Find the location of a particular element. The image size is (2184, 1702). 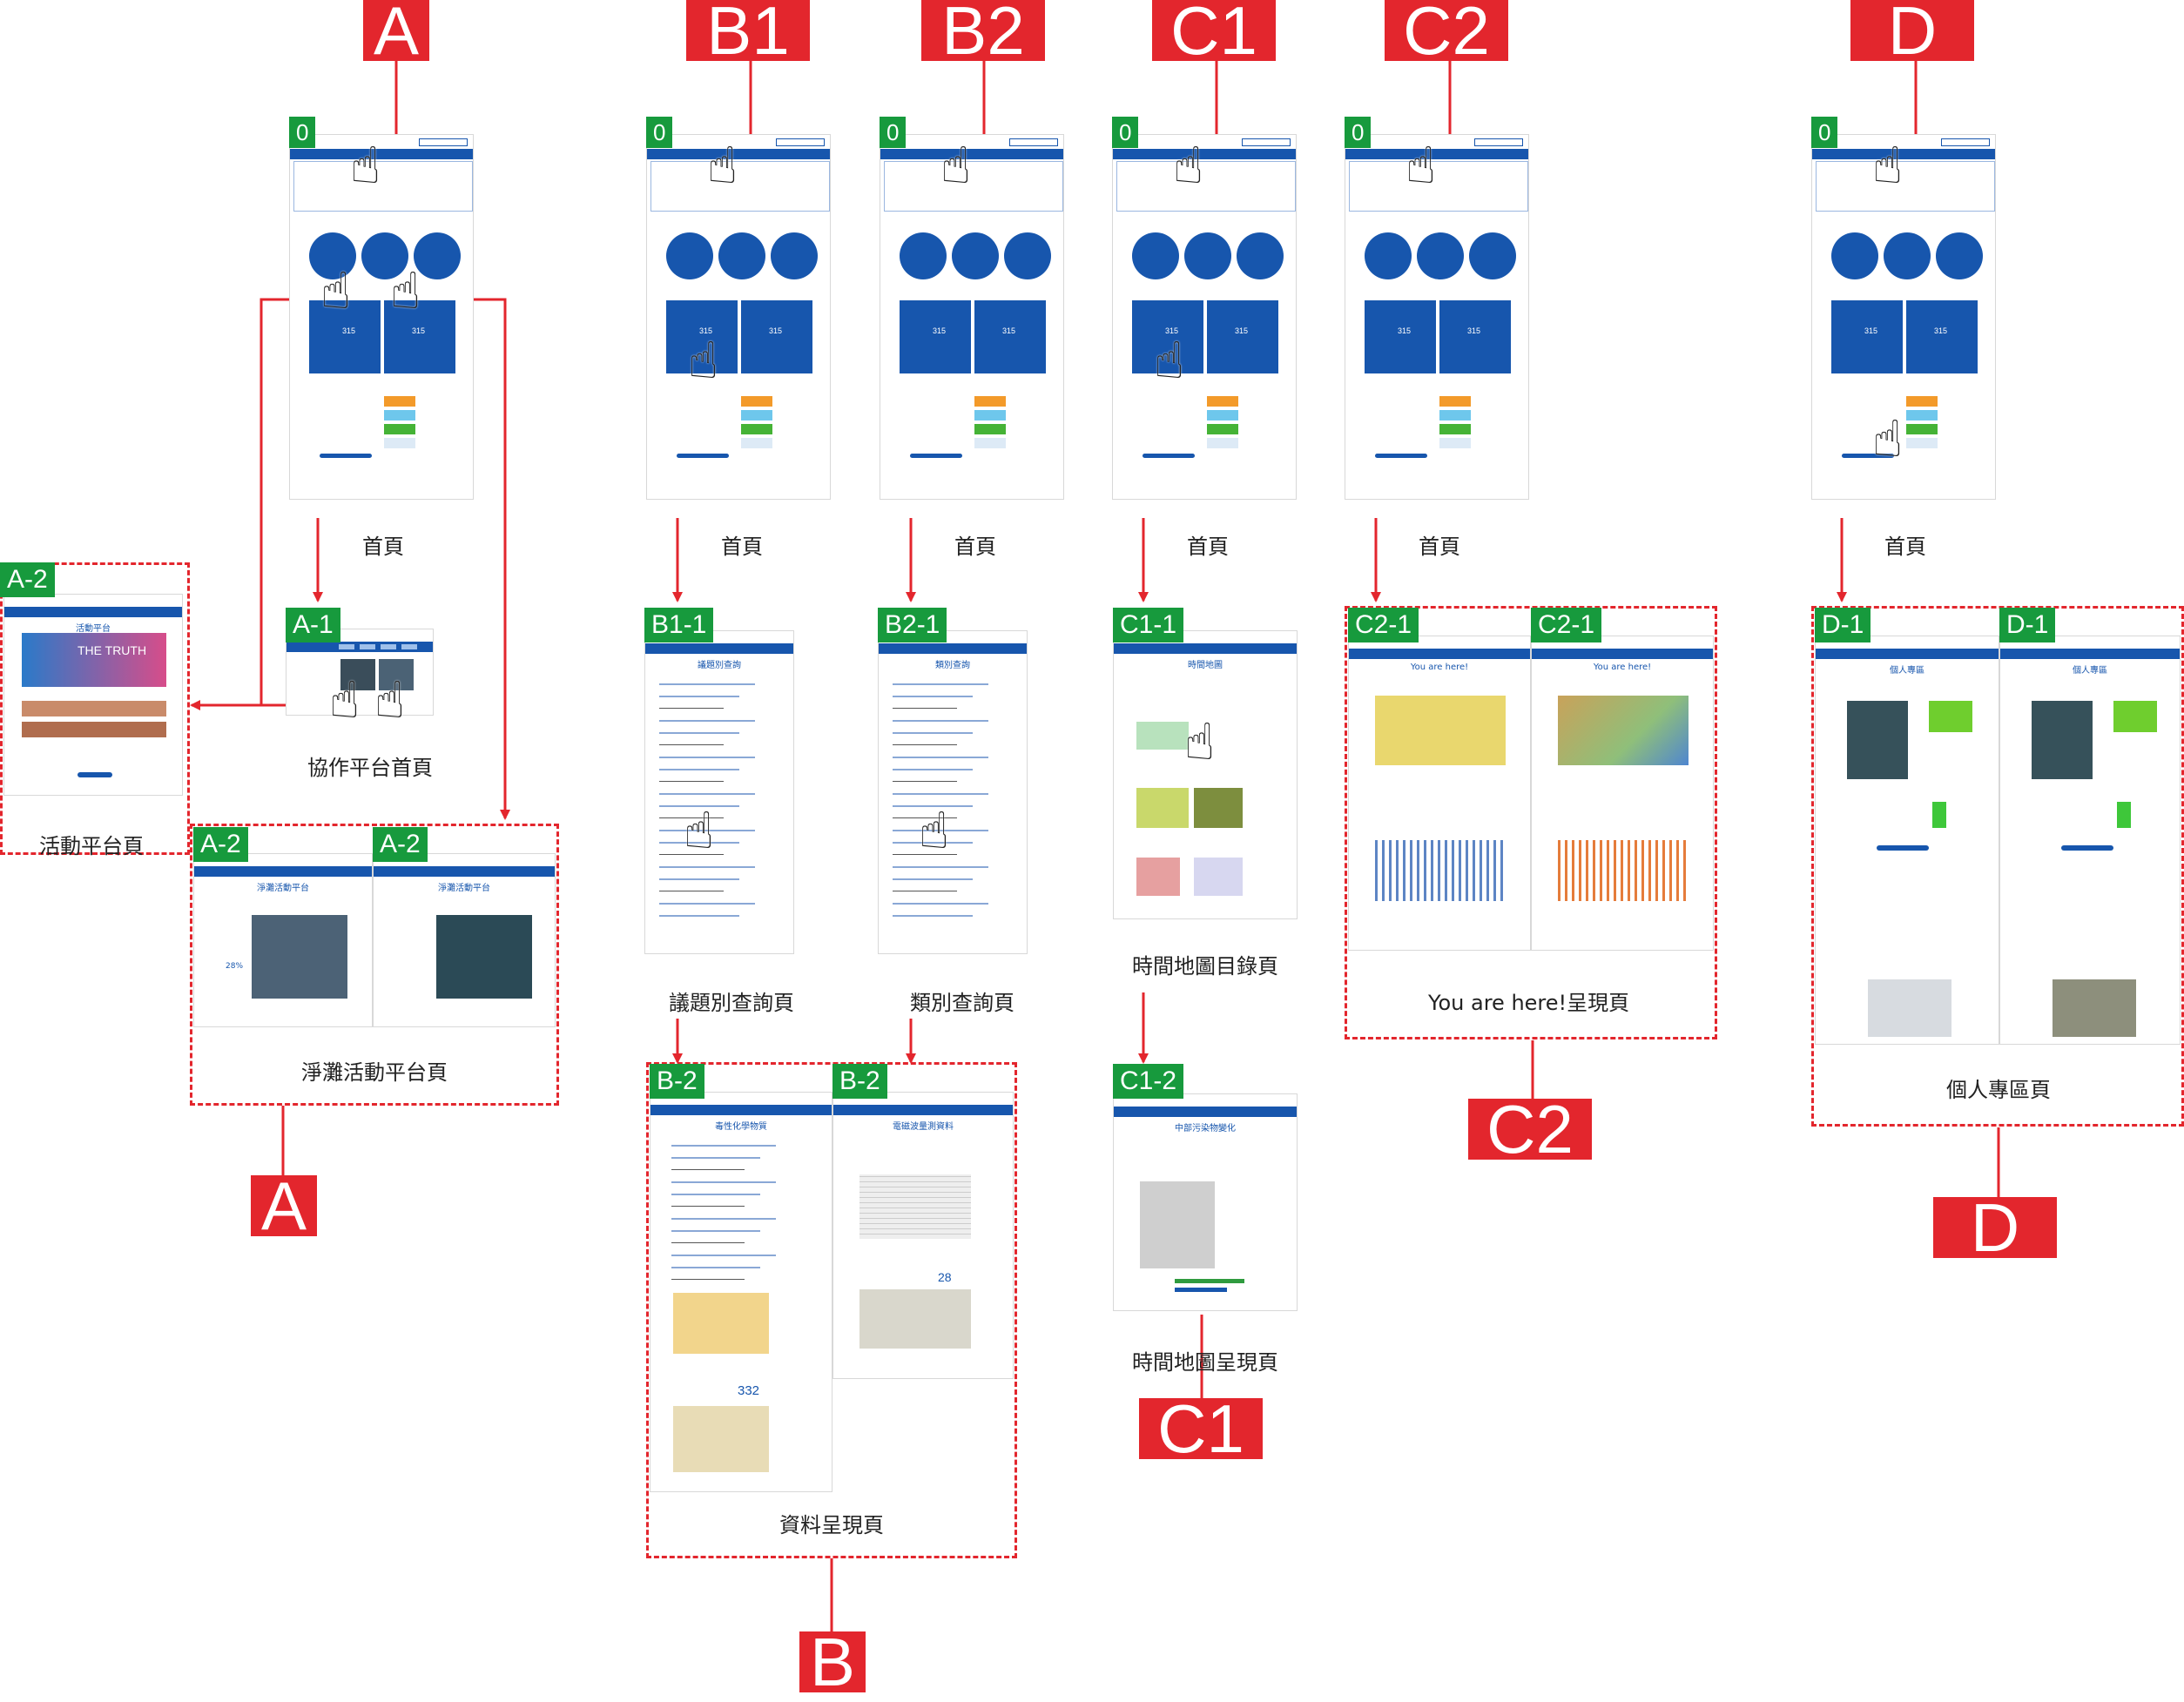

thumb-title: 電磁波量測資料 is located at coordinates (923, 1127).